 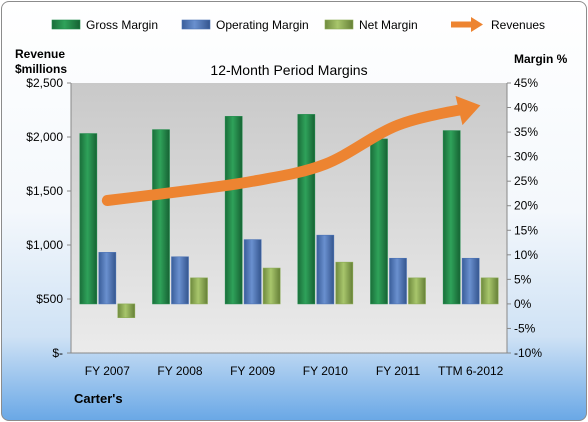 What do you see at coordinates (107, 371) in the screenshot?
I see `category-label: FY 2007` at bounding box center [107, 371].